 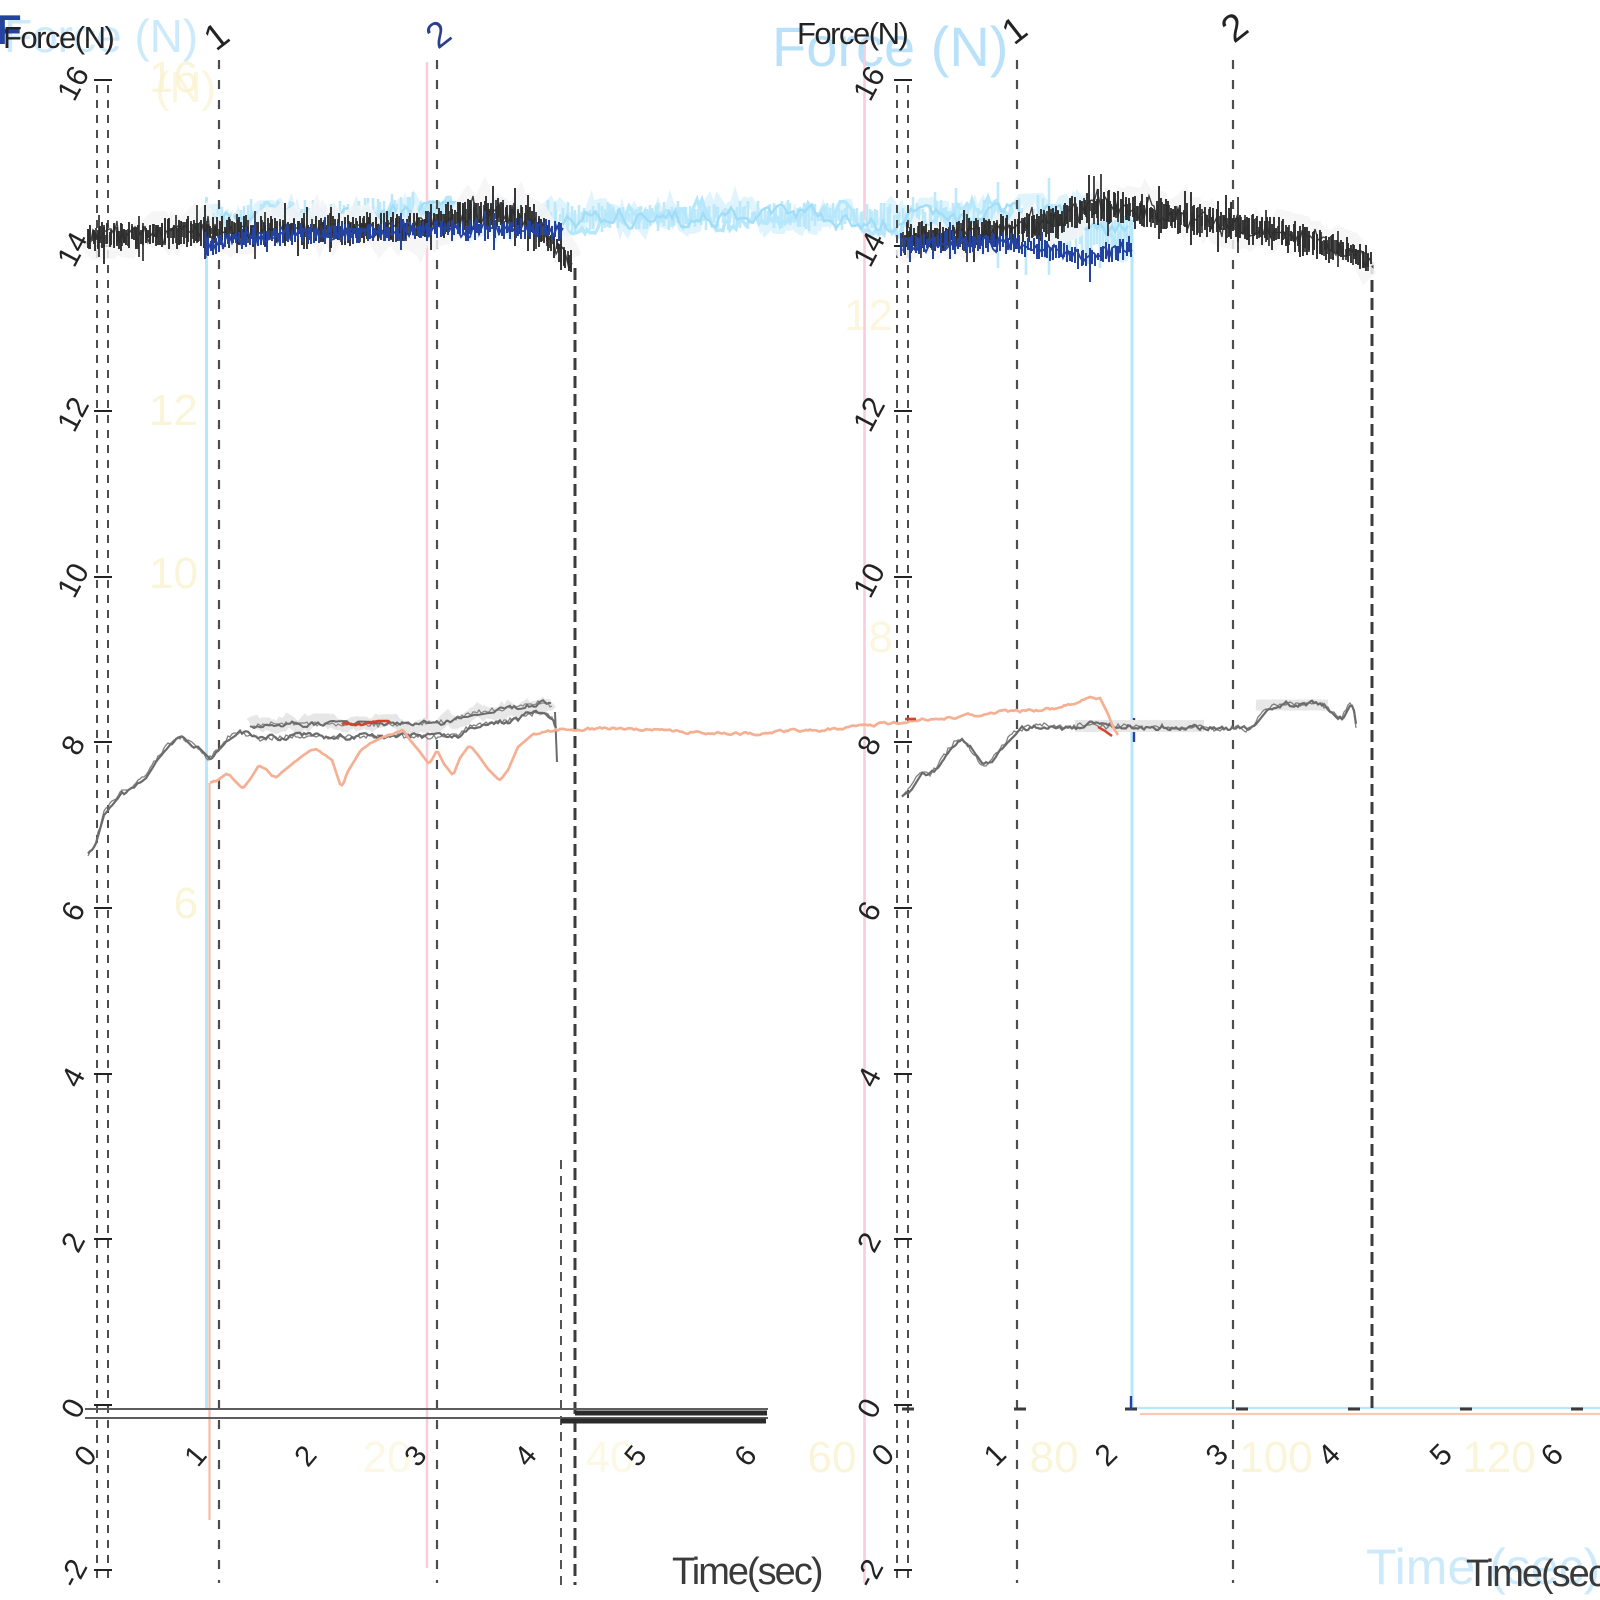 What do you see at coordinates (1054, 1457) in the screenshot?
I see `svg-text: 80` at bounding box center [1054, 1457].